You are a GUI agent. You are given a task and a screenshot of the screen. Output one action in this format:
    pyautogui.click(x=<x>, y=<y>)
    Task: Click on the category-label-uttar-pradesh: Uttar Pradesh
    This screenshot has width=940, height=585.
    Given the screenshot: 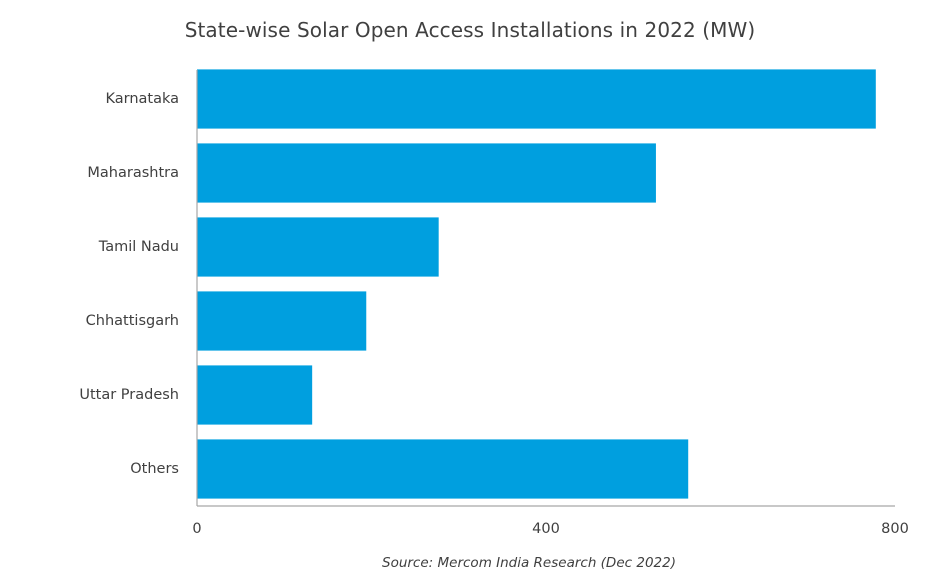 What is the action you would take?
    pyautogui.click(x=129, y=395)
    